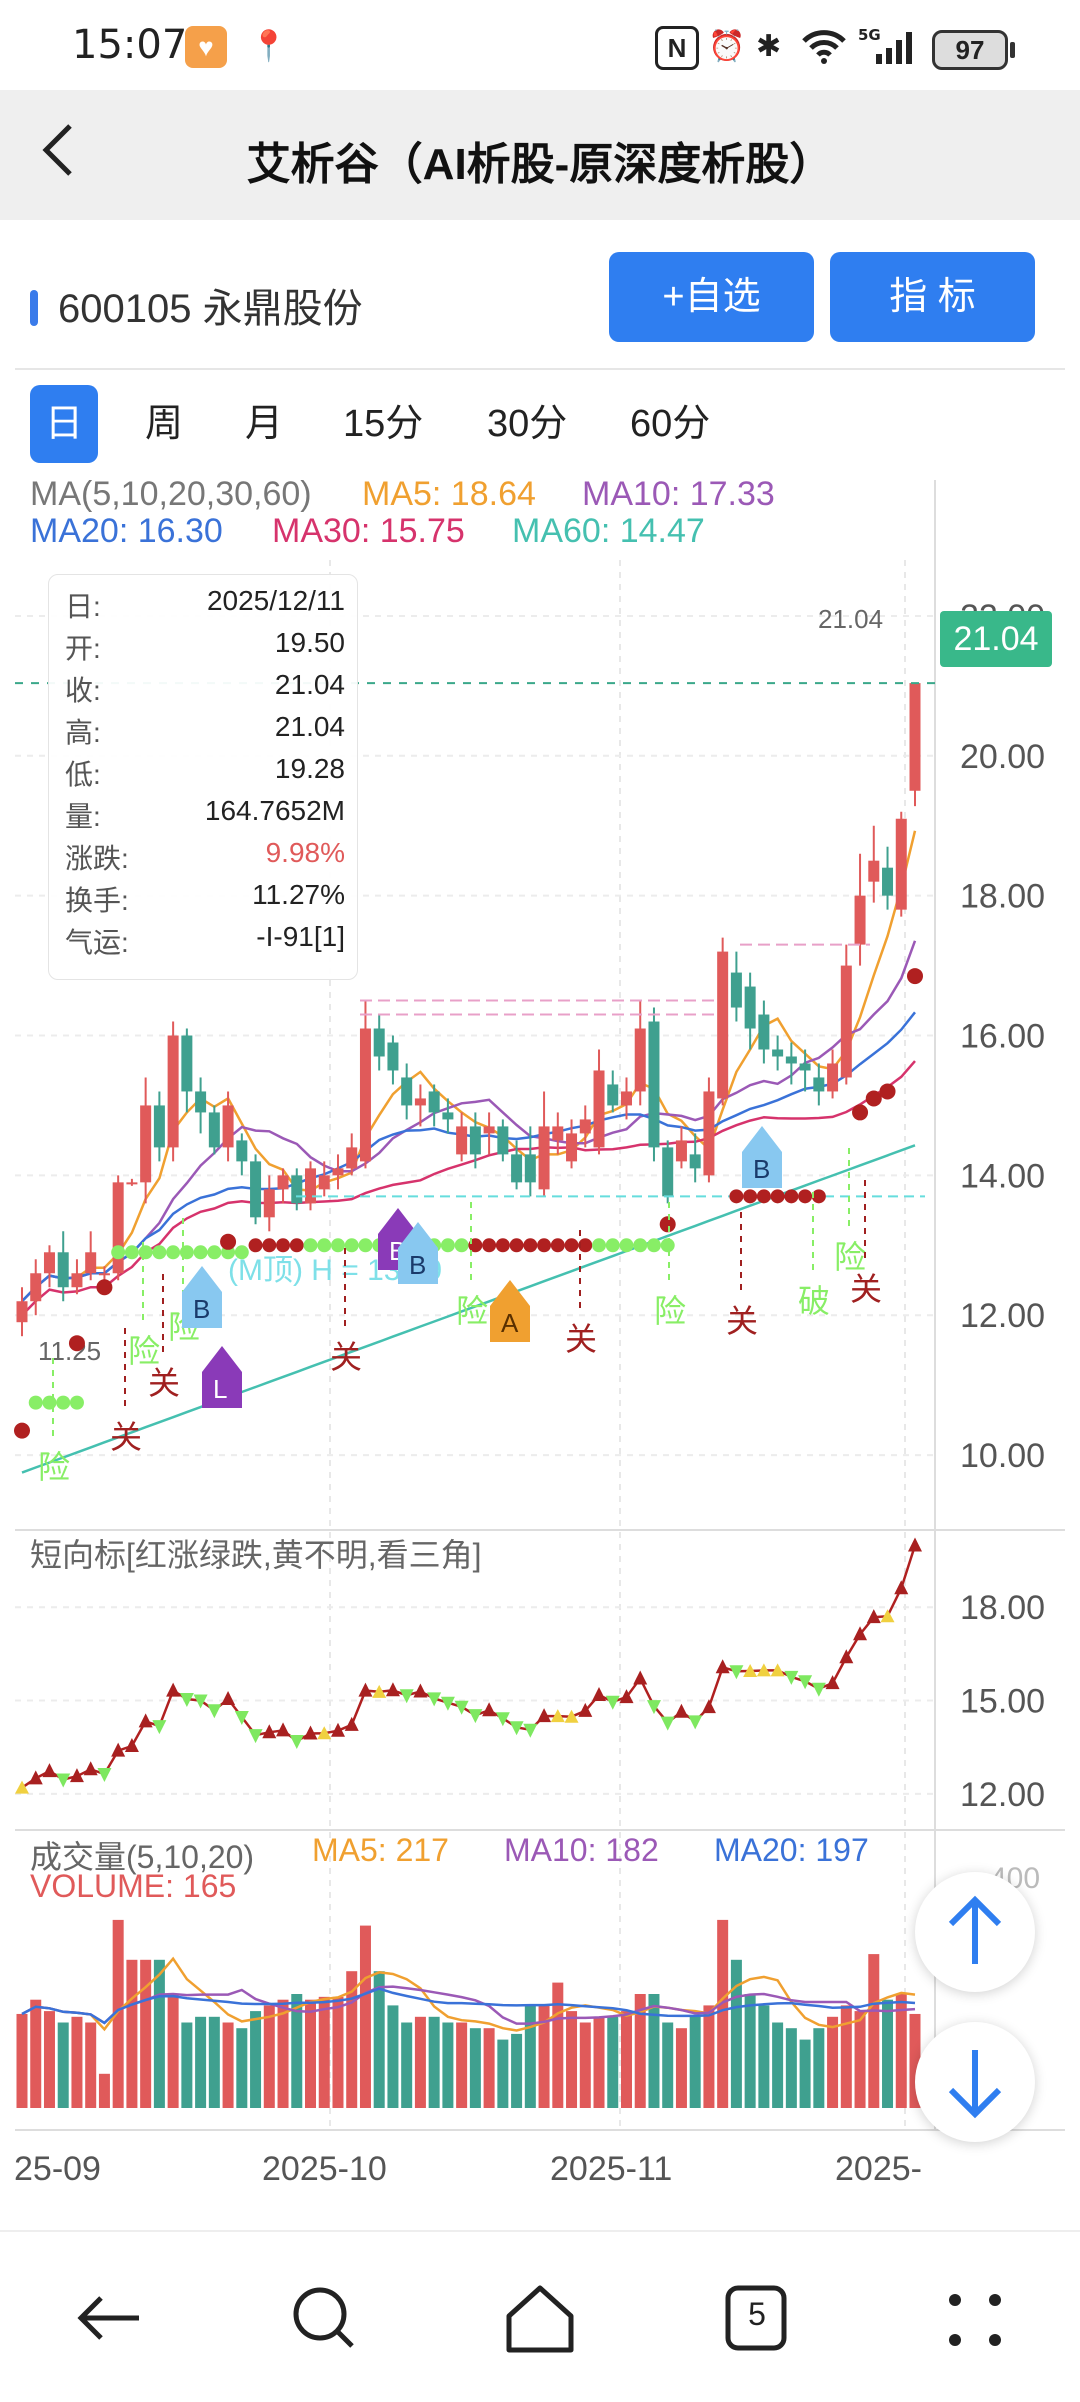  I want to click on tab-day: 日, so click(64, 424).